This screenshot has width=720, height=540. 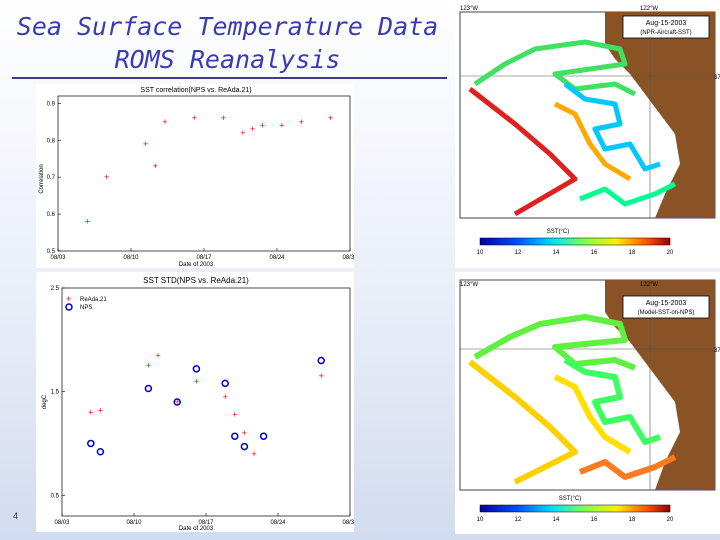 I want to click on y-axis-label: Correlation, so click(x=42, y=178).